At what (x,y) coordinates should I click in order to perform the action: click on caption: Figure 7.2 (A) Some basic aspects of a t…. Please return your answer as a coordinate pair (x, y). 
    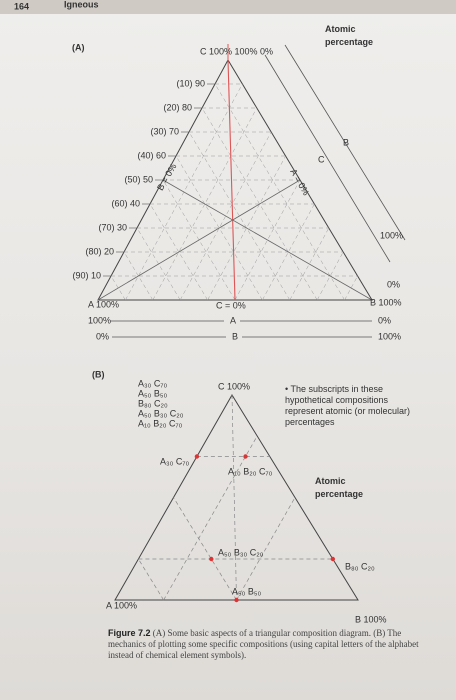
    Looking at the image, I should click on (268, 644).